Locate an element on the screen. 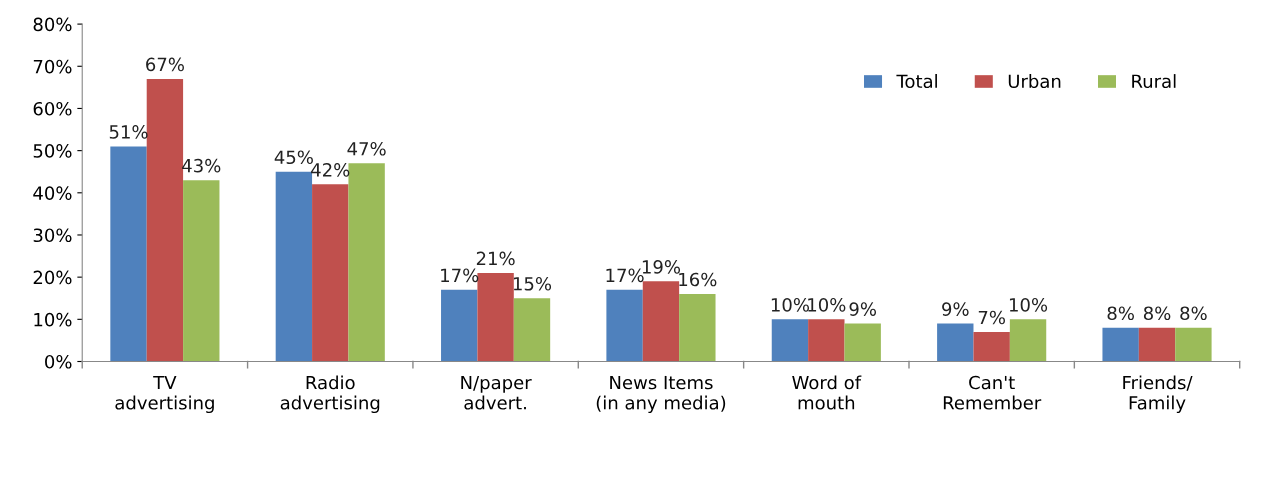 This screenshot has width=1265, height=482. x-tick-label: TV advertising is located at coordinates (164, 394).